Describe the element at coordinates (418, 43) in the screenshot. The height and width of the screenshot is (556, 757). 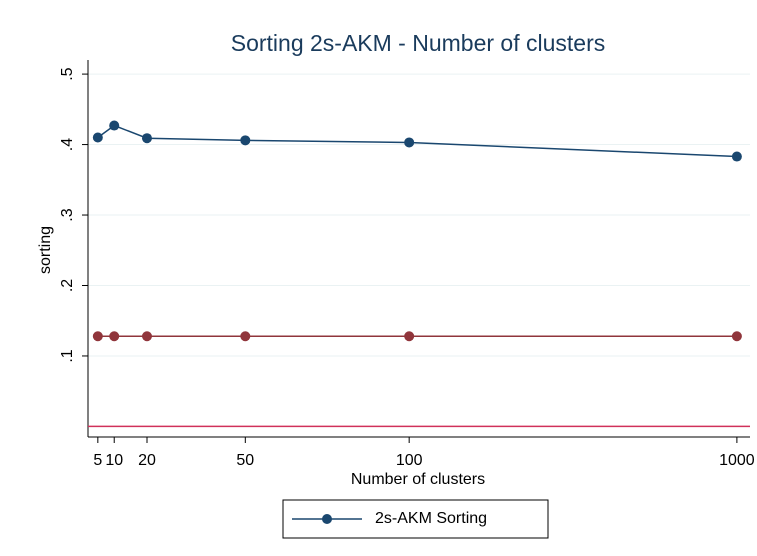
I see `chart-title: Sorting 2s-AKM - Number of clusters` at that location.